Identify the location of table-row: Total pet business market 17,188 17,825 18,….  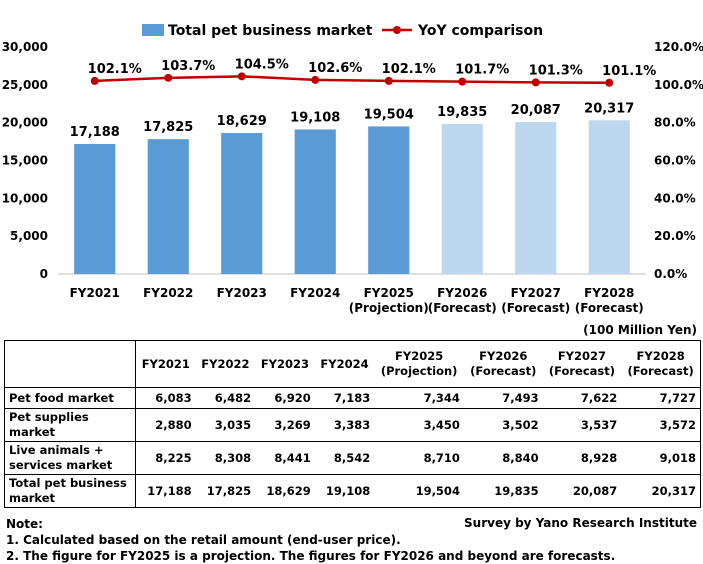
(353, 491).